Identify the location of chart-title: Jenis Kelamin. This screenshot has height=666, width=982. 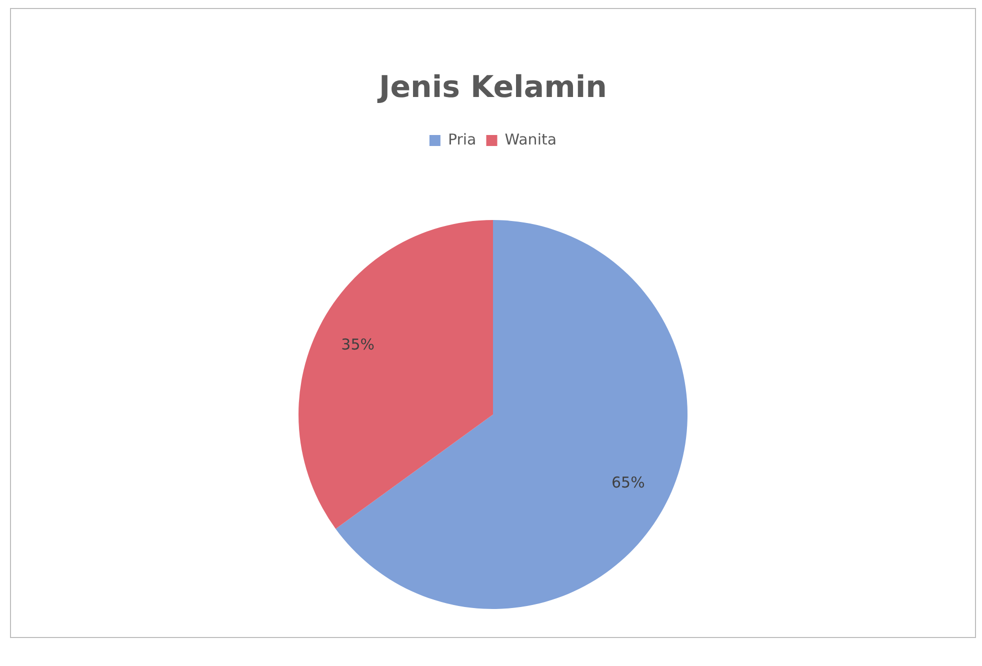
(492, 87).